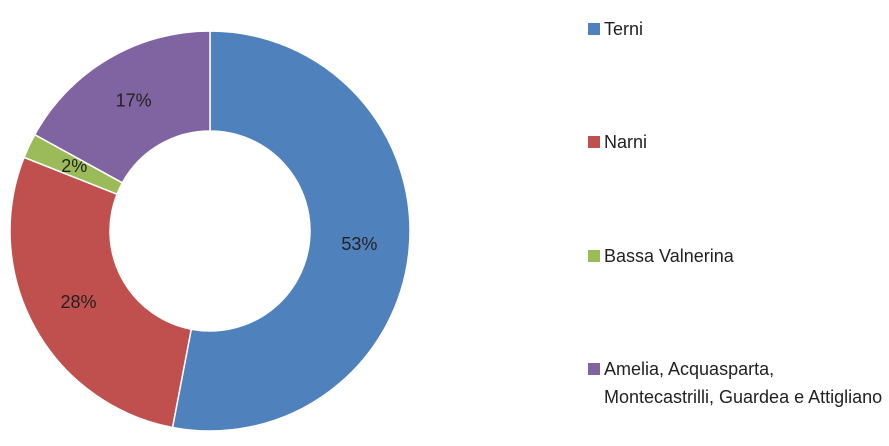 This screenshot has height=446, width=889. Describe the element at coordinates (626, 142) in the screenshot. I see `legend-label: Narni` at that location.